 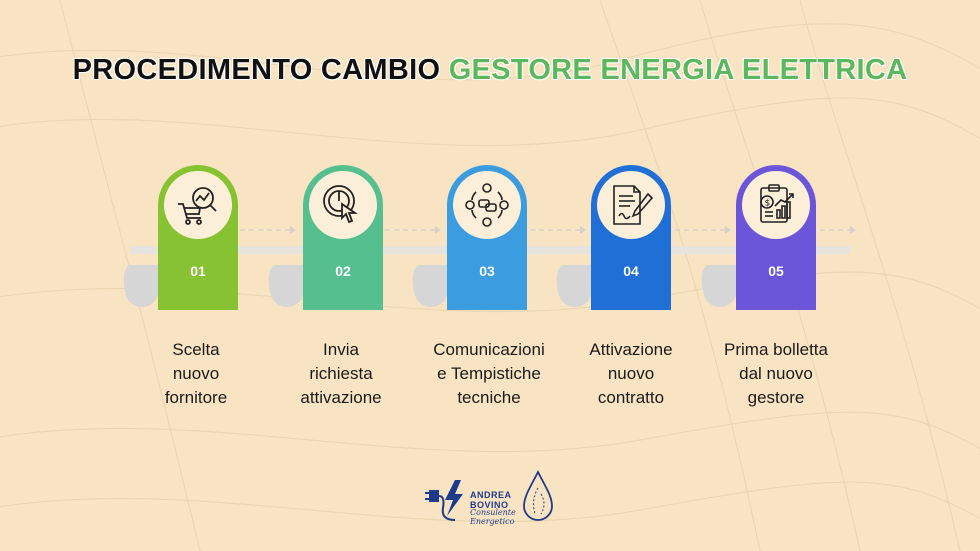 What do you see at coordinates (341, 397) in the screenshot?
I see `step-2-label-line-3: attivazione` at bounding box center [341, 397].